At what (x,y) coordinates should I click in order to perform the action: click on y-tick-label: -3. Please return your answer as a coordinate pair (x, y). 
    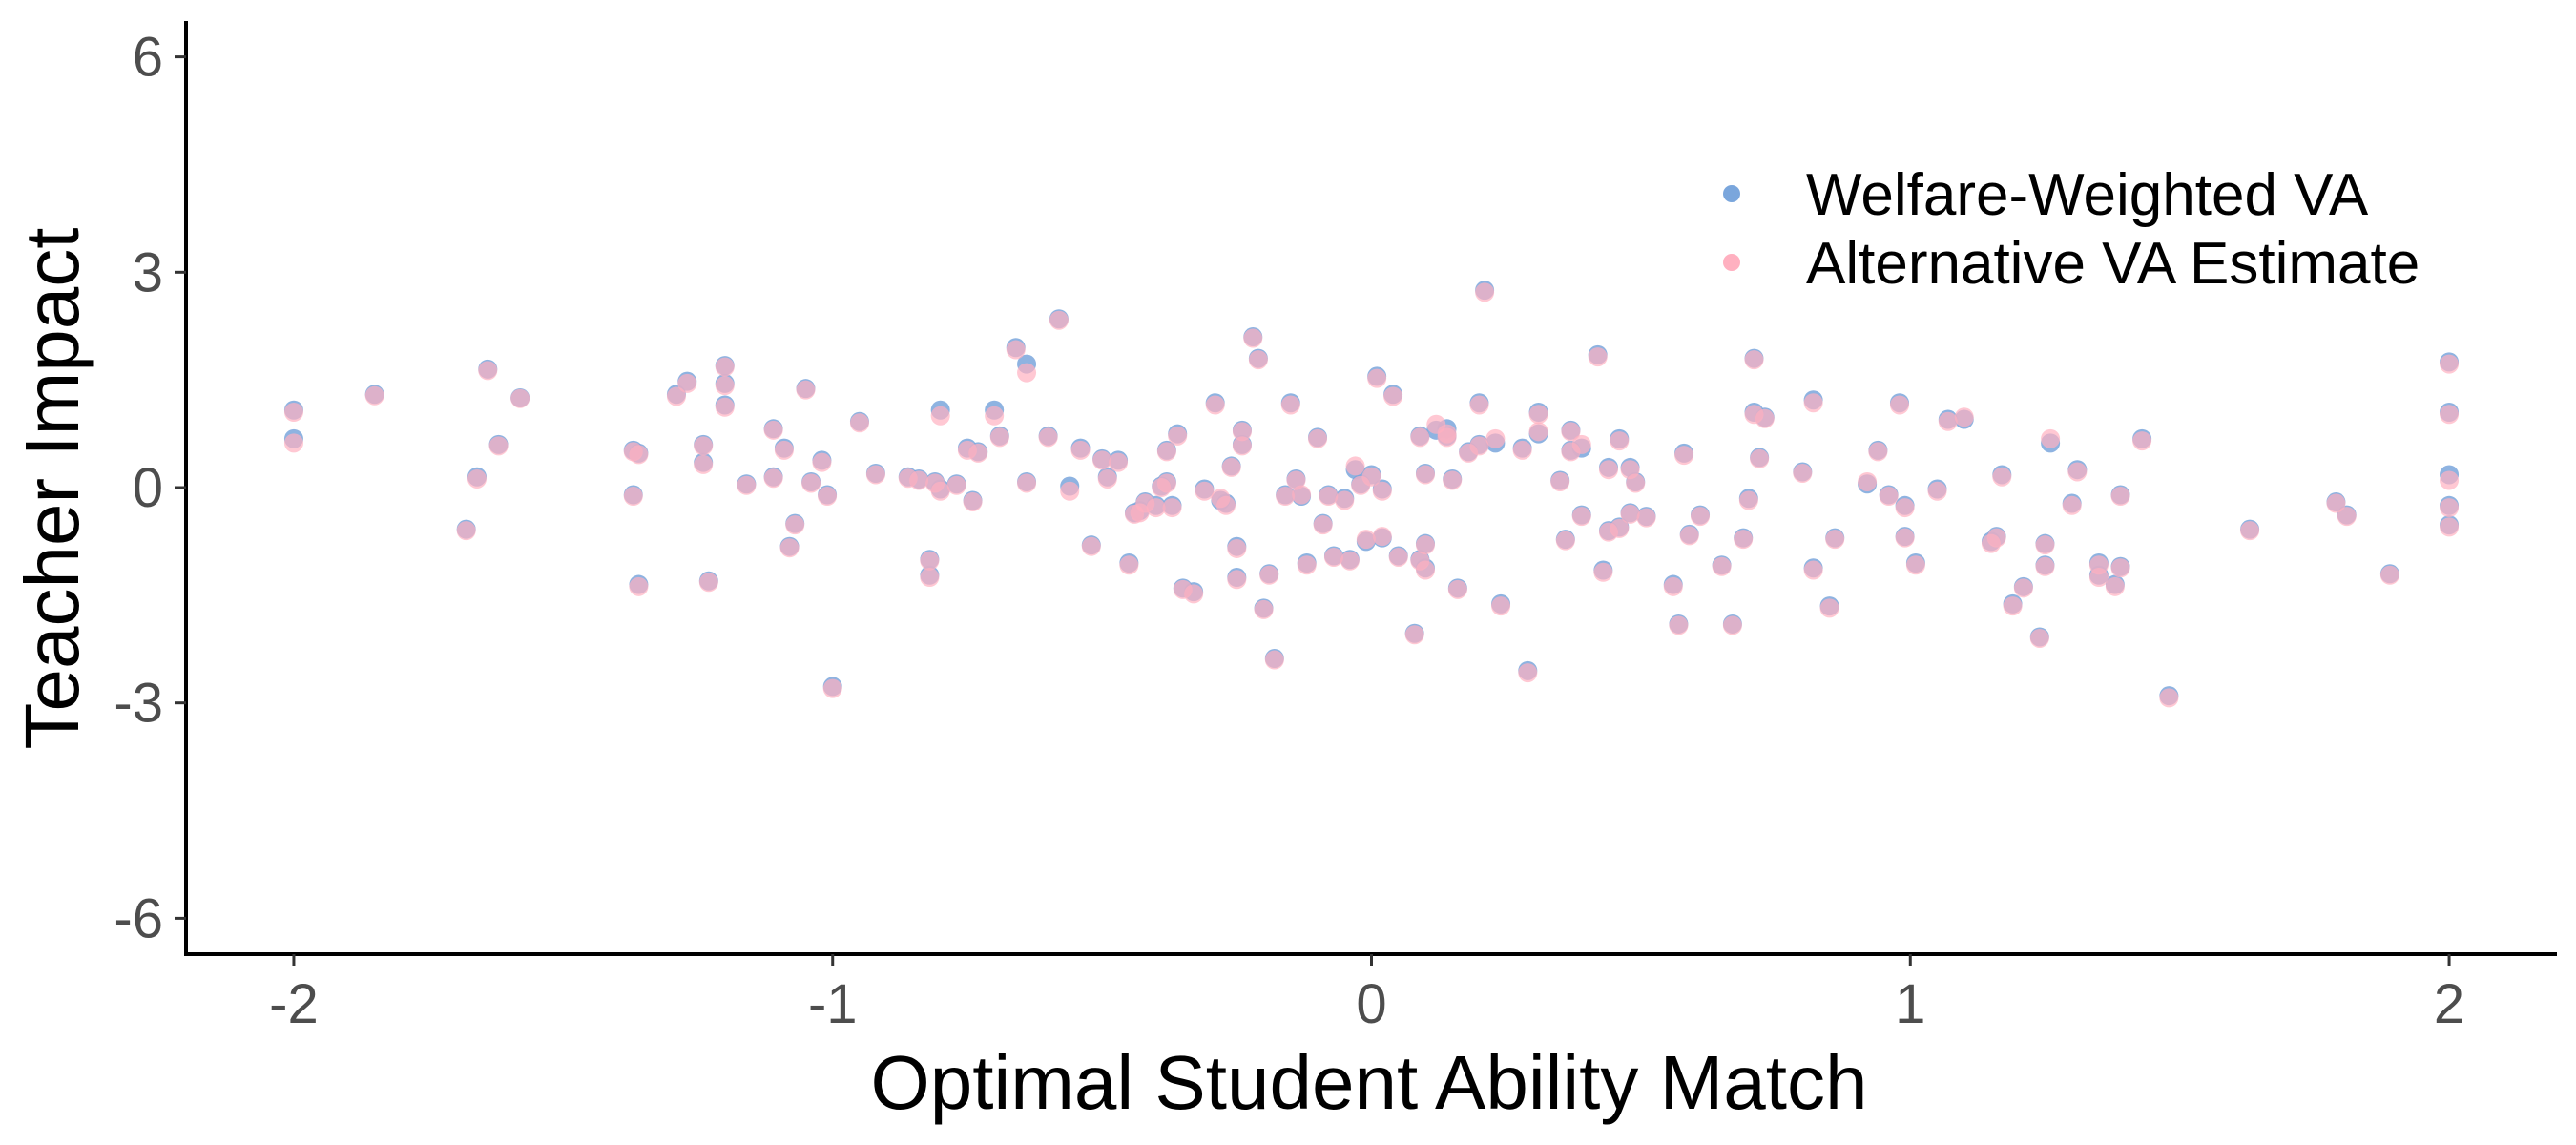
    Looking at the image, I should click on (138, 704).